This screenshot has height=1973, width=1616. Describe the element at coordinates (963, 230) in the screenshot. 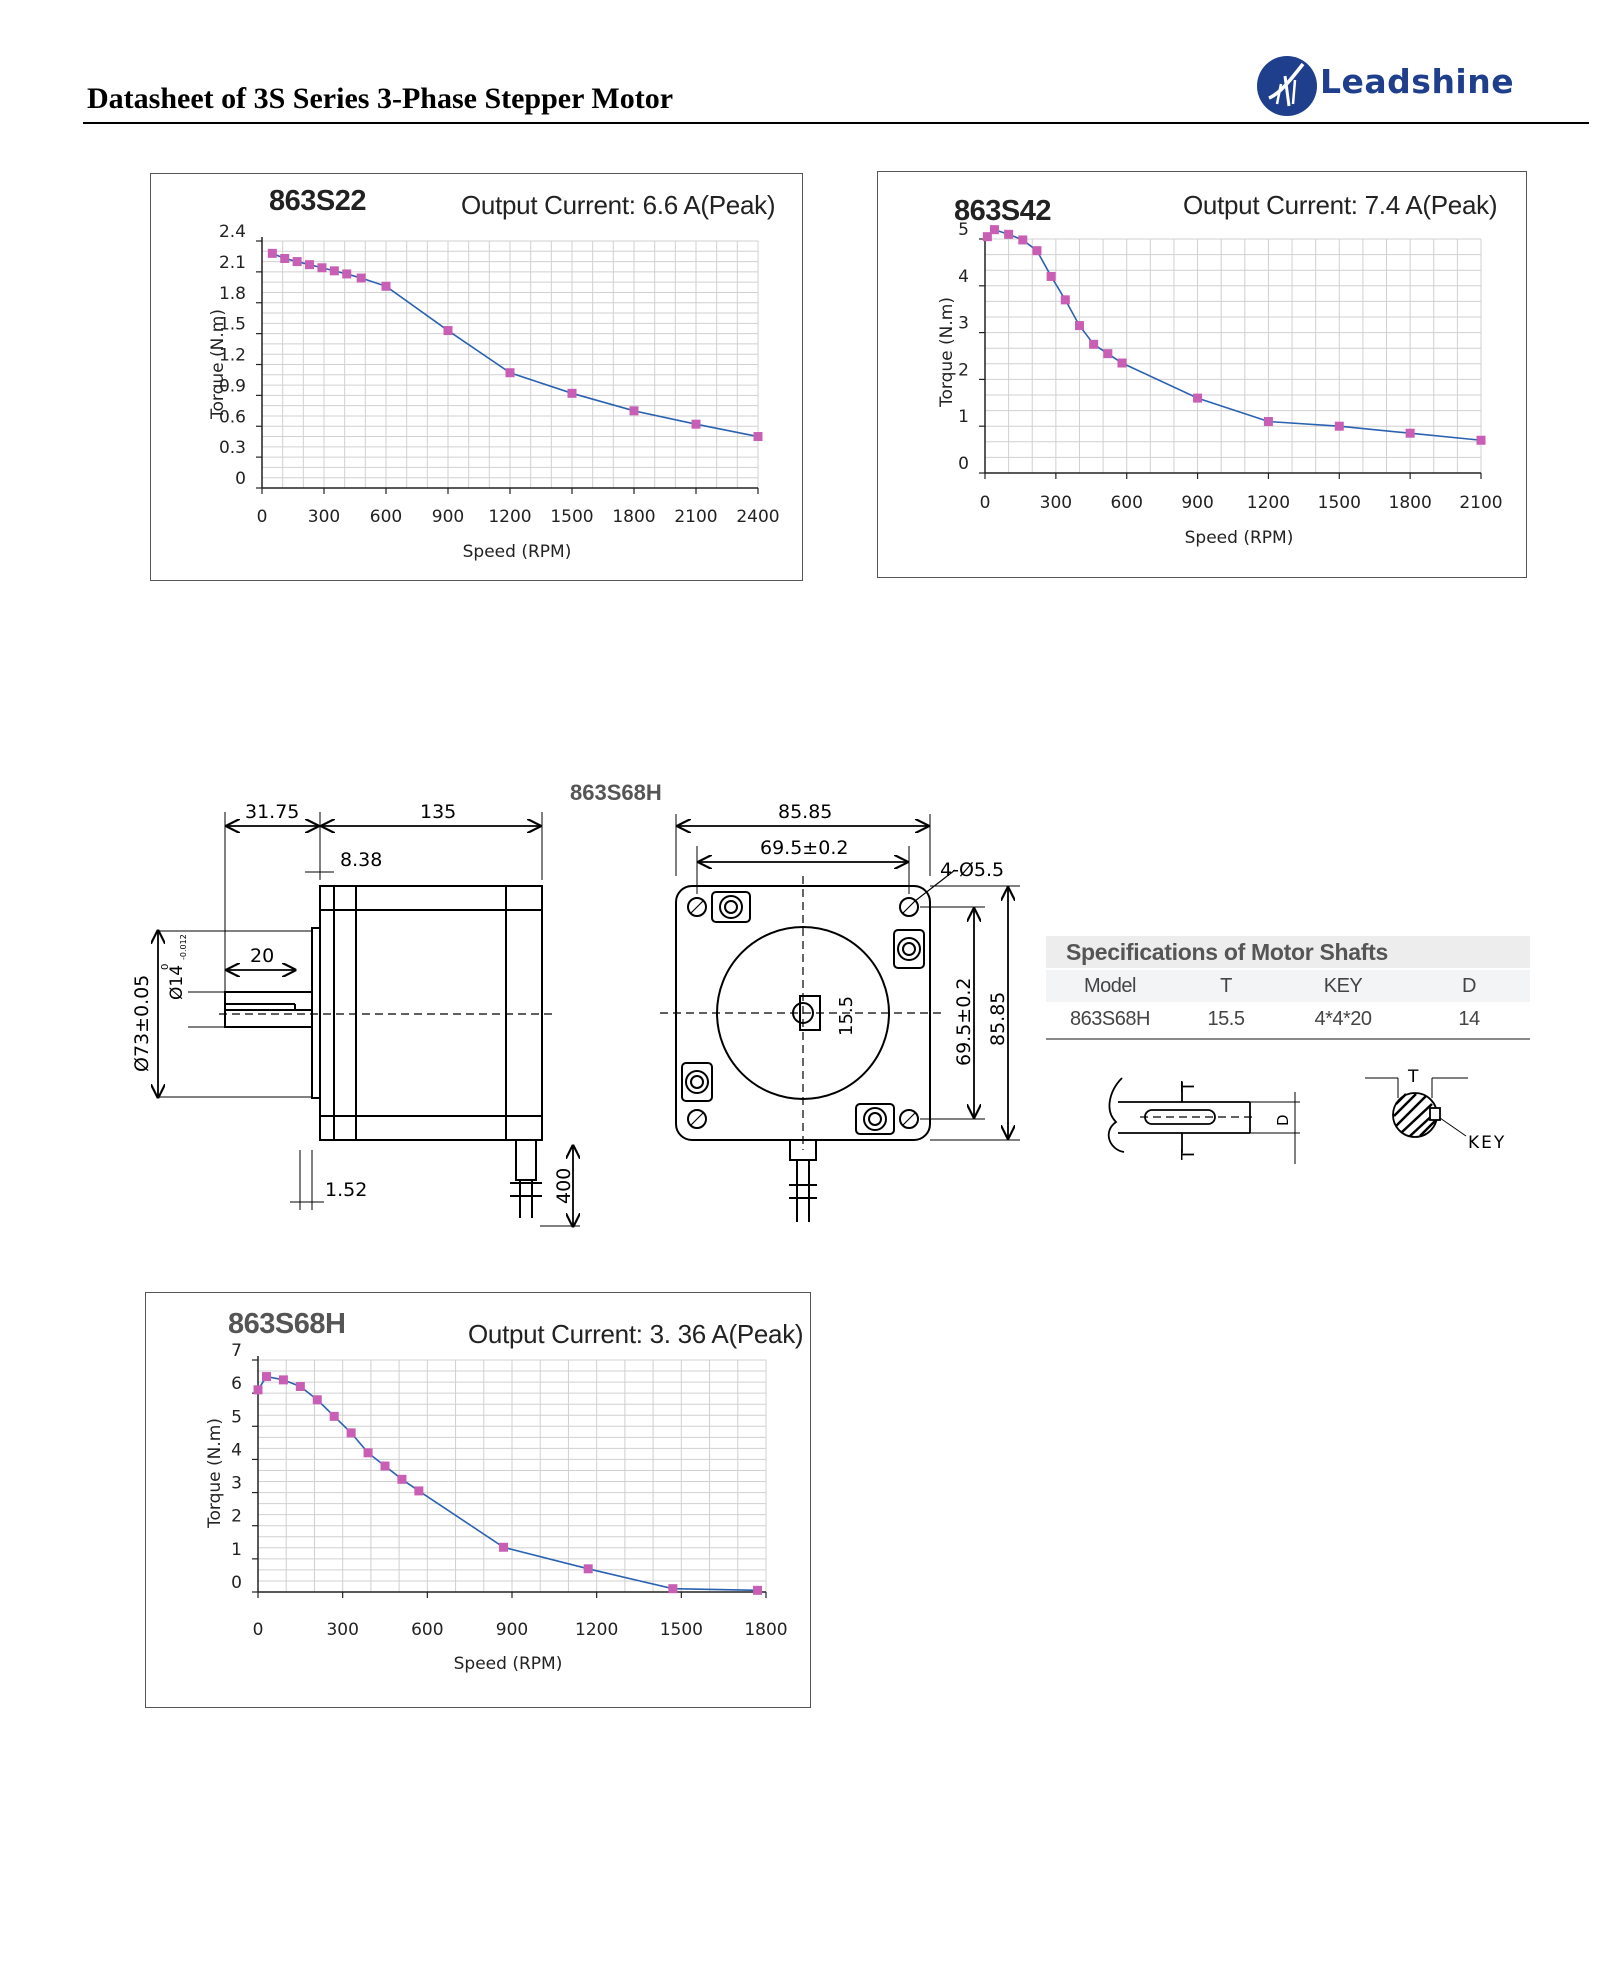

I see `y-tick-label: 5` at that location.